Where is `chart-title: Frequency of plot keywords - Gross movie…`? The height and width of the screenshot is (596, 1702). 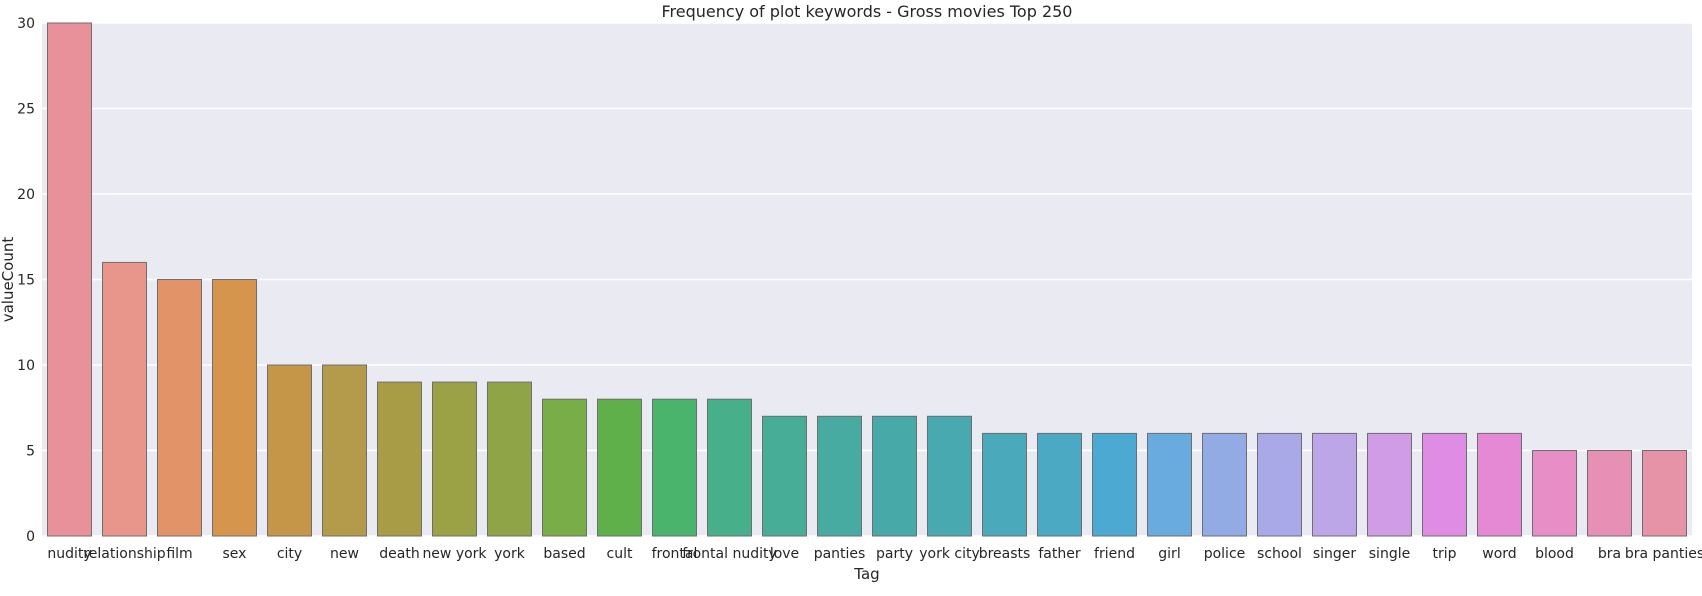
chart-title: Frequency of plot keywords - Gross movie… is located at coordinates (867, 11).